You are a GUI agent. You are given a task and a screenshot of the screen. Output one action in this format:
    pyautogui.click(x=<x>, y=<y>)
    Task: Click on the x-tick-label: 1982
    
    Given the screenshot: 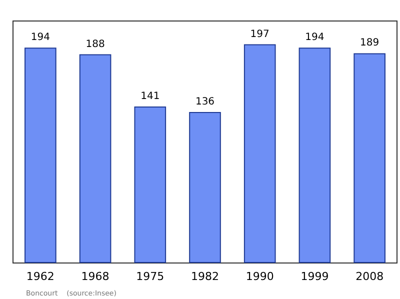 What is the action you would take?
    pyautogui.click(x=205, y=276)
    